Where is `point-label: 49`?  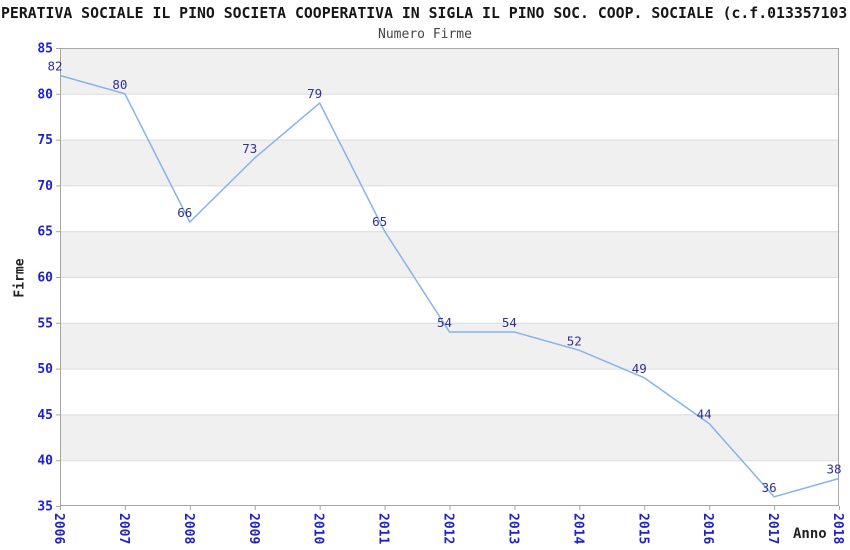 point-label: 49 is located at coordinates (639, 368).